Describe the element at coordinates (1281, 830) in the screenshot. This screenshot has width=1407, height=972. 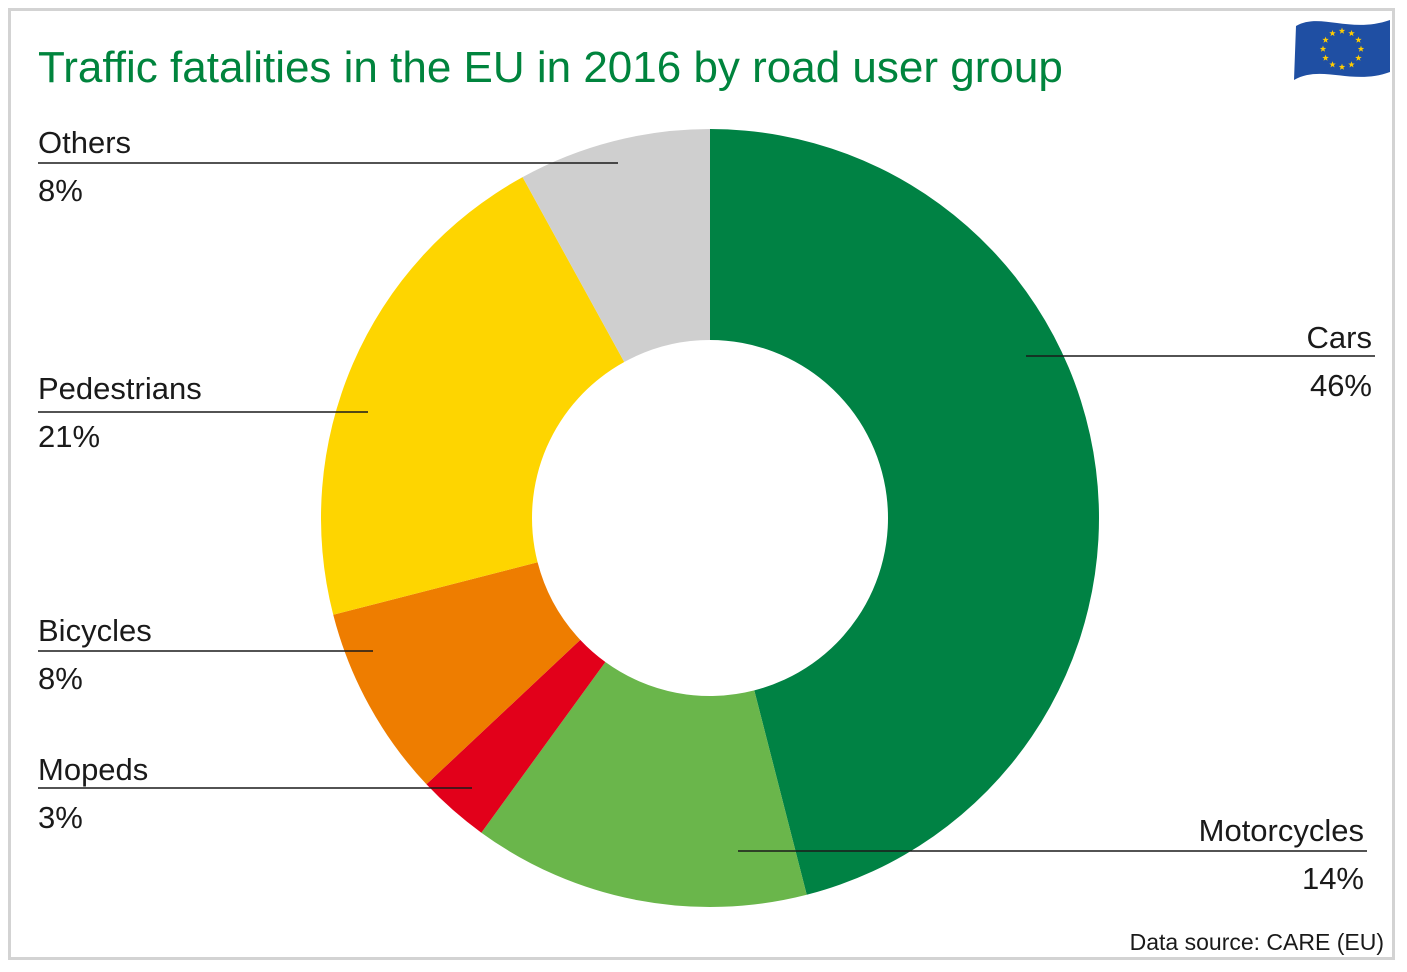
I see `label-motorcycles: Motorcycles` at that location.